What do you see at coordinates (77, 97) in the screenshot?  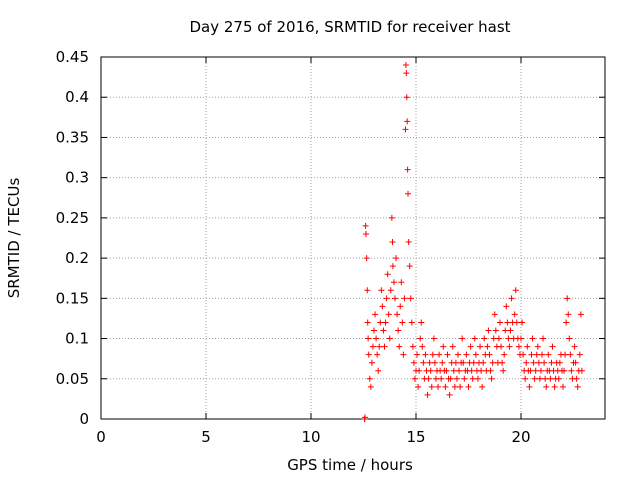 I see `y-tick-label: 0.4` at bounding box center [77, 97].